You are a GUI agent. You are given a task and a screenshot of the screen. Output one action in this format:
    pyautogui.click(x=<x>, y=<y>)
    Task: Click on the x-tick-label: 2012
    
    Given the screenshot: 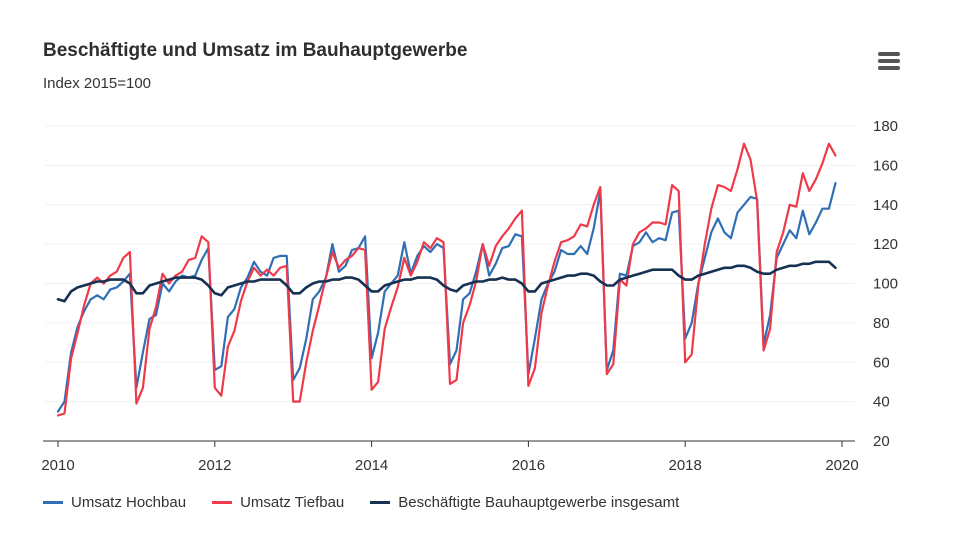 What is the action you would take?
    pyautogui.click(x=214, y=465)
    